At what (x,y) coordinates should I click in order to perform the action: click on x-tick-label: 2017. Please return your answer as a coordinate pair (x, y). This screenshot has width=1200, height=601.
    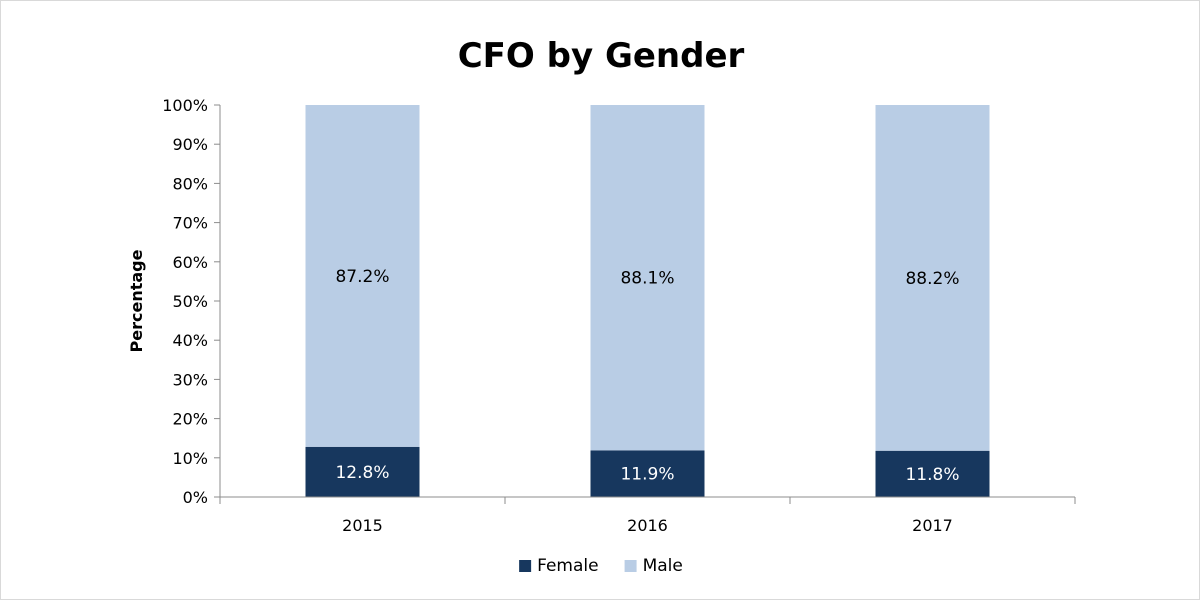
    Looking at the image, I should click on (932, 525).